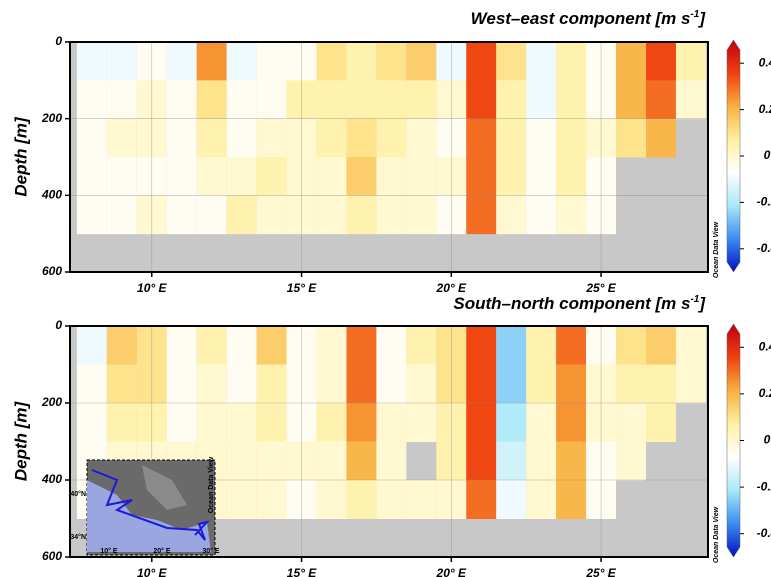 The height and width of the screenshot is (577, 771). I want to click on inset-land, so click(164, 487).